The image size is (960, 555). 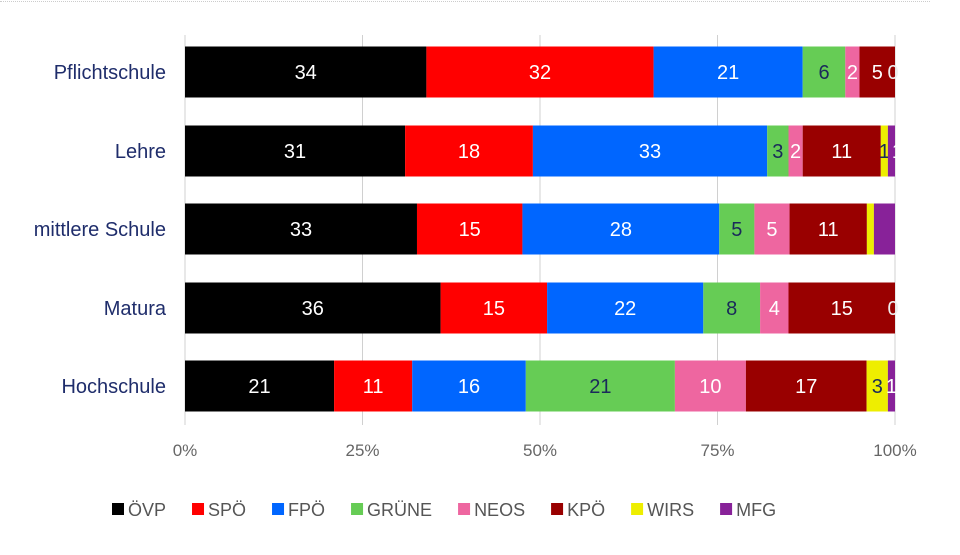 I want to click on data-label: 10, so click(x=710, y=387).